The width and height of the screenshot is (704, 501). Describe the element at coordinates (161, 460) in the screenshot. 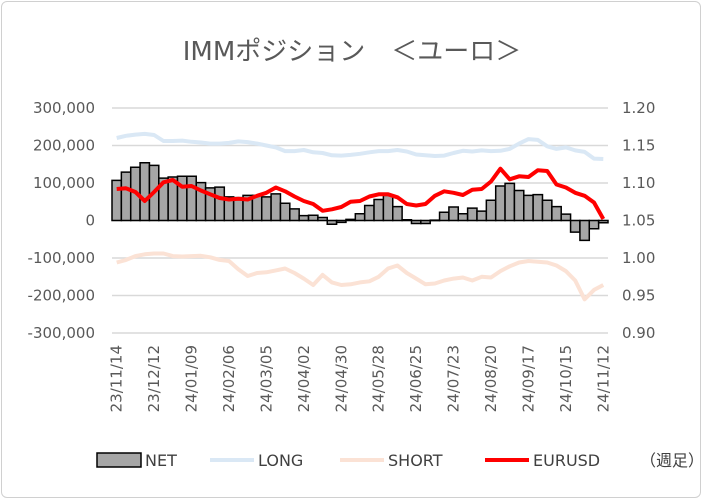

I see `legend-label-net: NET` at that location.